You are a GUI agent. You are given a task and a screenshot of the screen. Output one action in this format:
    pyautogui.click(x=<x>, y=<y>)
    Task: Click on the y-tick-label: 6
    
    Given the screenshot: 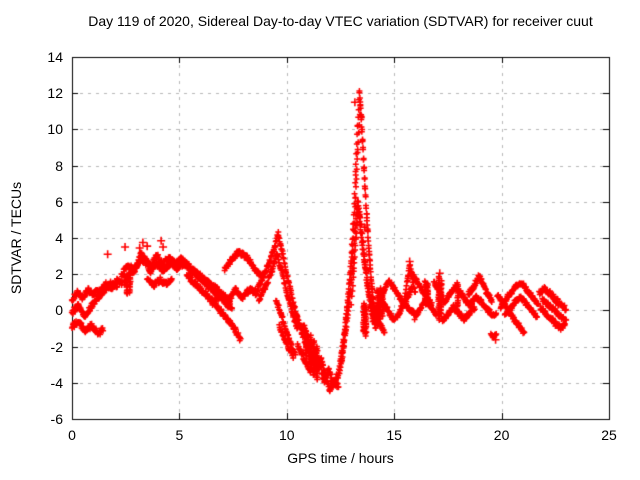 What is the action you would take?
    pyautogui.click(x=59, y=201)
    